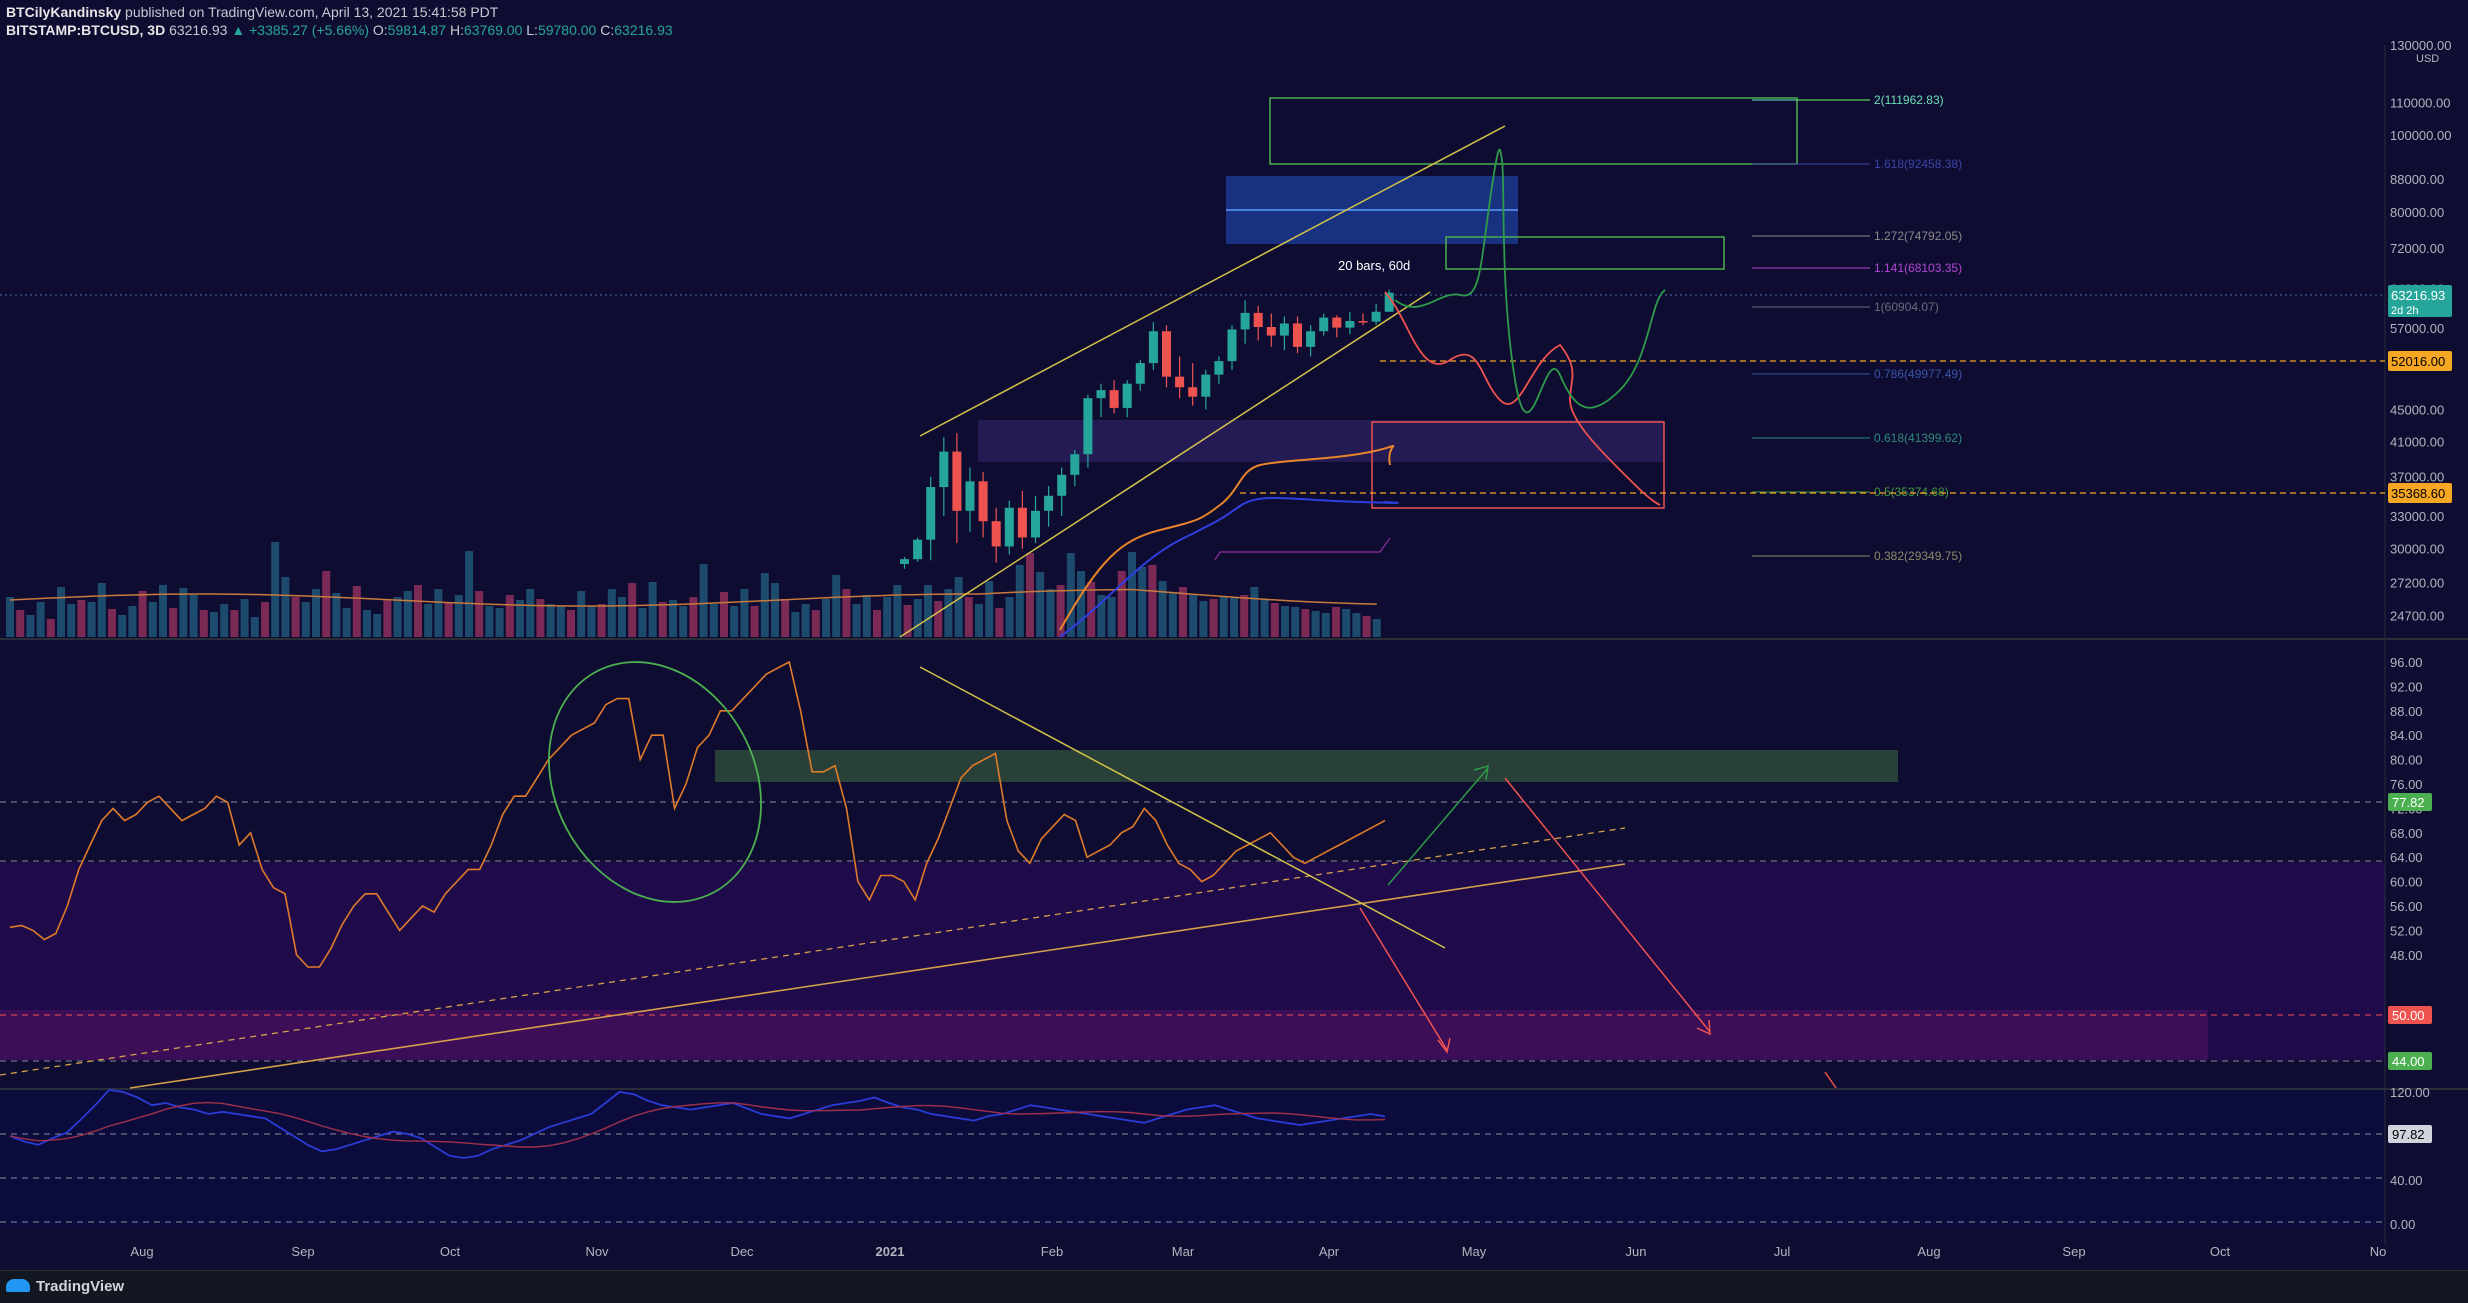 Image resolution: width=2468 pixels, height=1303 pixels. I want to click on cci-signal-line, so click(697, 1124).